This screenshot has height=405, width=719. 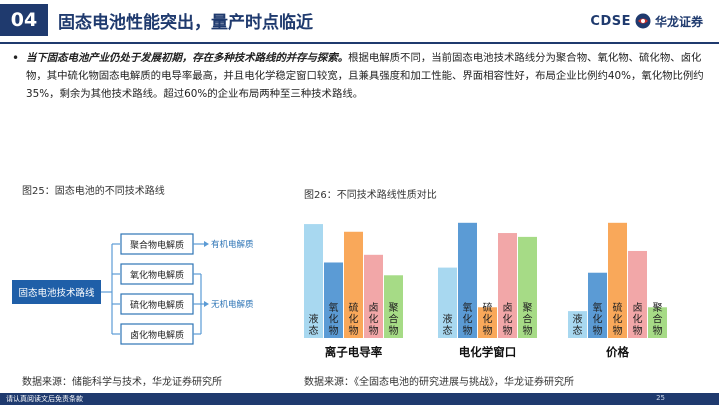 I want to click on series-label-1-4: 聚合物, so click(x=528, y=319).